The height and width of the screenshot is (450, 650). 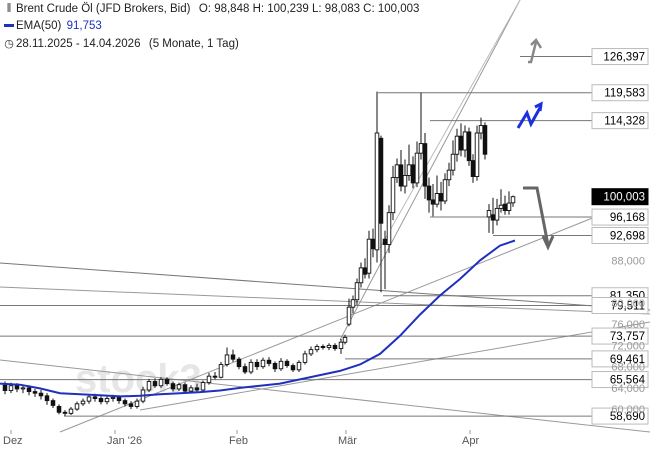 What do you see at coordinates (533, 52) in the screenshot?
I see `arrow-up-gray` at bounding box center [533, 52].